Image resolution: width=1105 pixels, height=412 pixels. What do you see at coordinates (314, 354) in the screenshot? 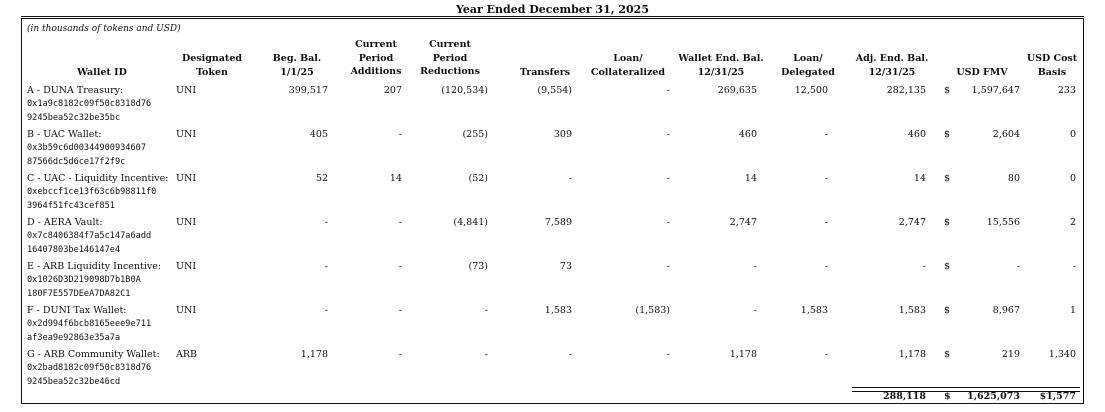
I see `cell-beg: 1,178` at bounding box center [314, 354].